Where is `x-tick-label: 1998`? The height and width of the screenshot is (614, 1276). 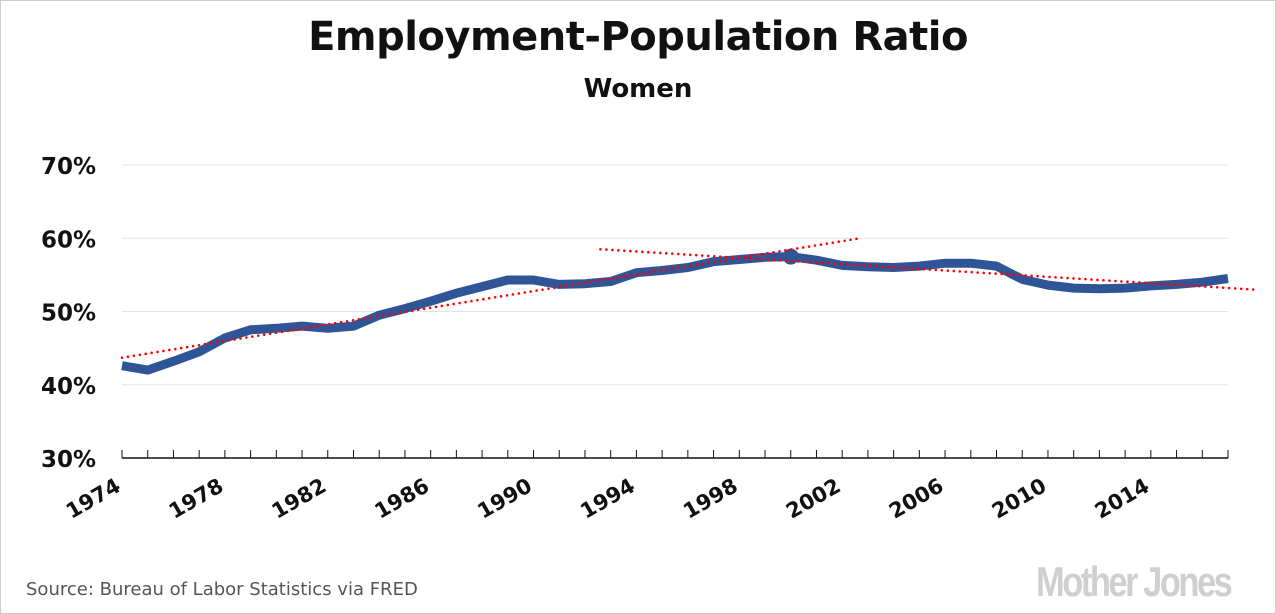
x-tick-label: 1998 is located at coordinates (710, 499).